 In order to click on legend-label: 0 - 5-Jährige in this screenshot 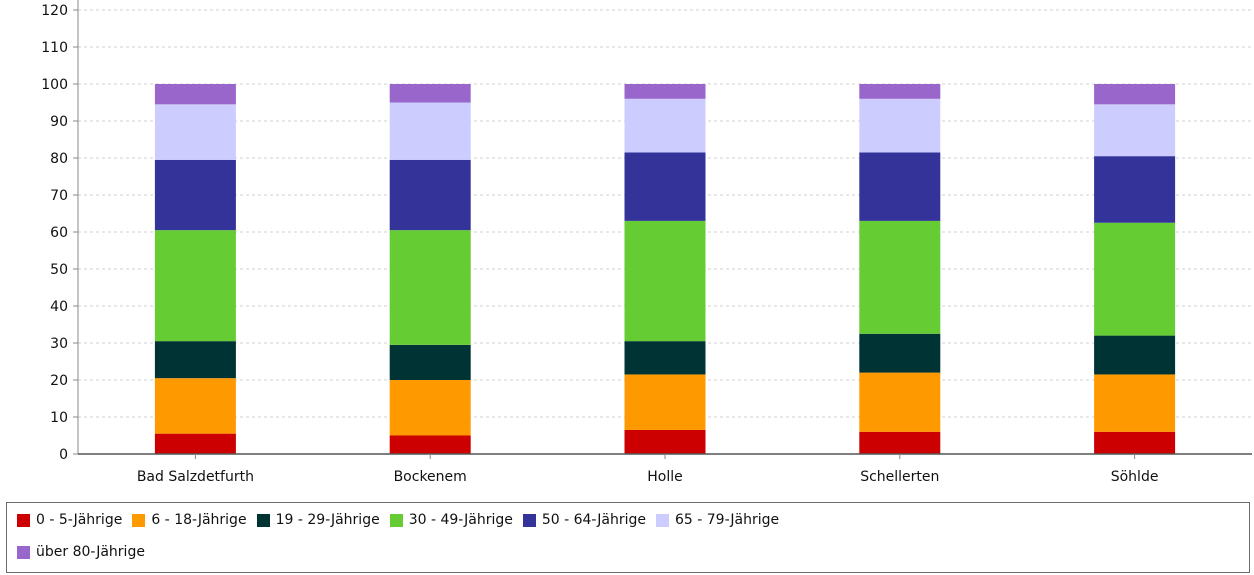, I will do `click(79, 520)`.